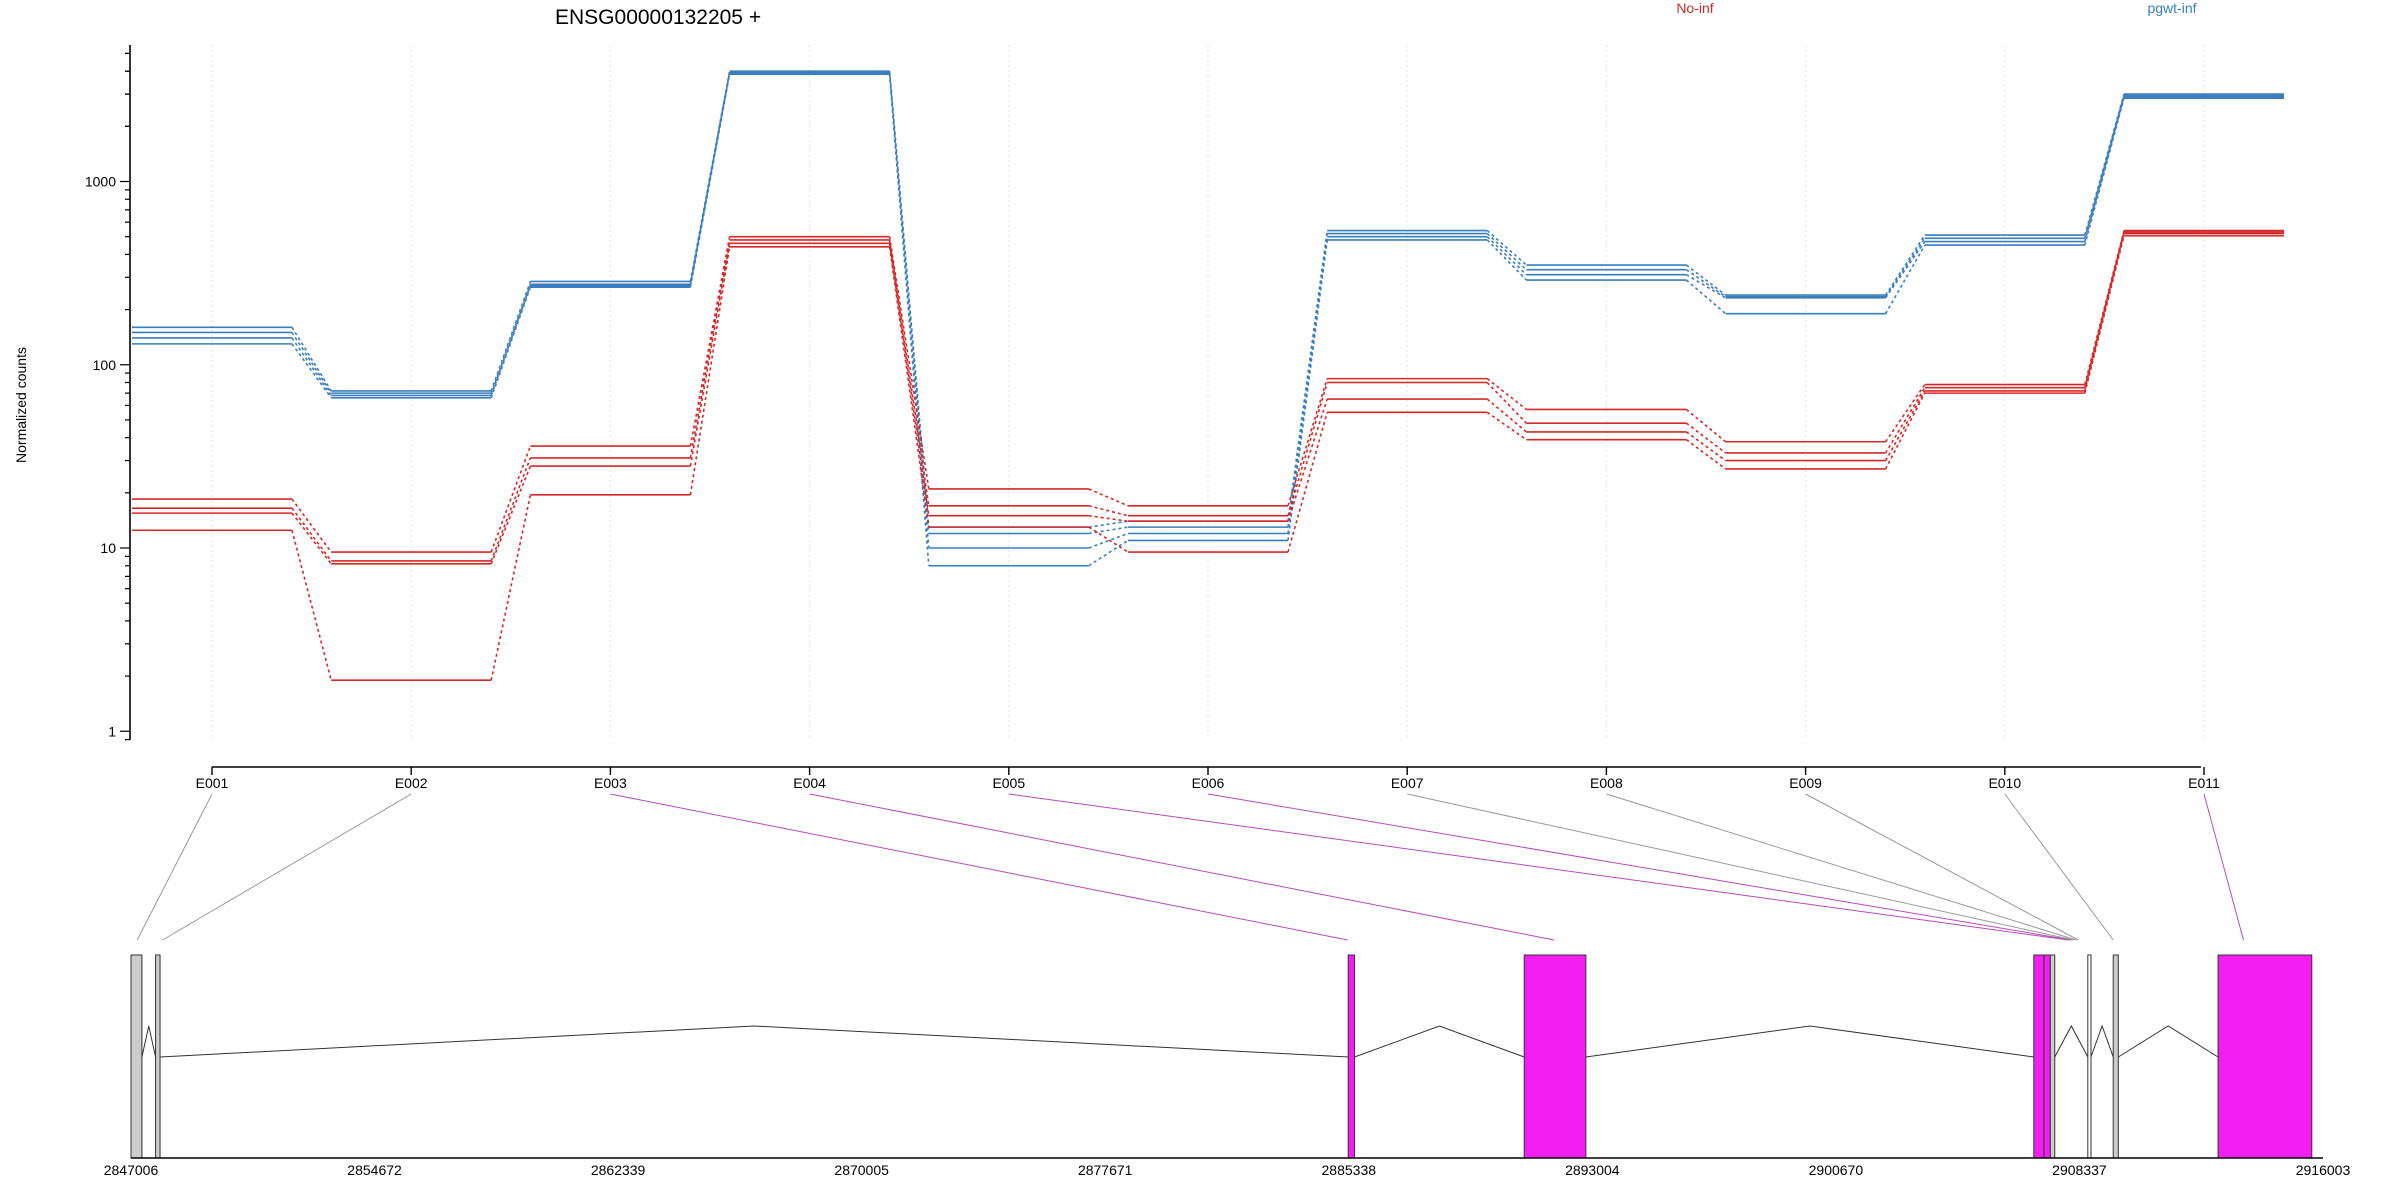 This screenshot has width=2400, height=1200. I want to click on coordinate-tick-label: 2908337, so click(2079, 1170).